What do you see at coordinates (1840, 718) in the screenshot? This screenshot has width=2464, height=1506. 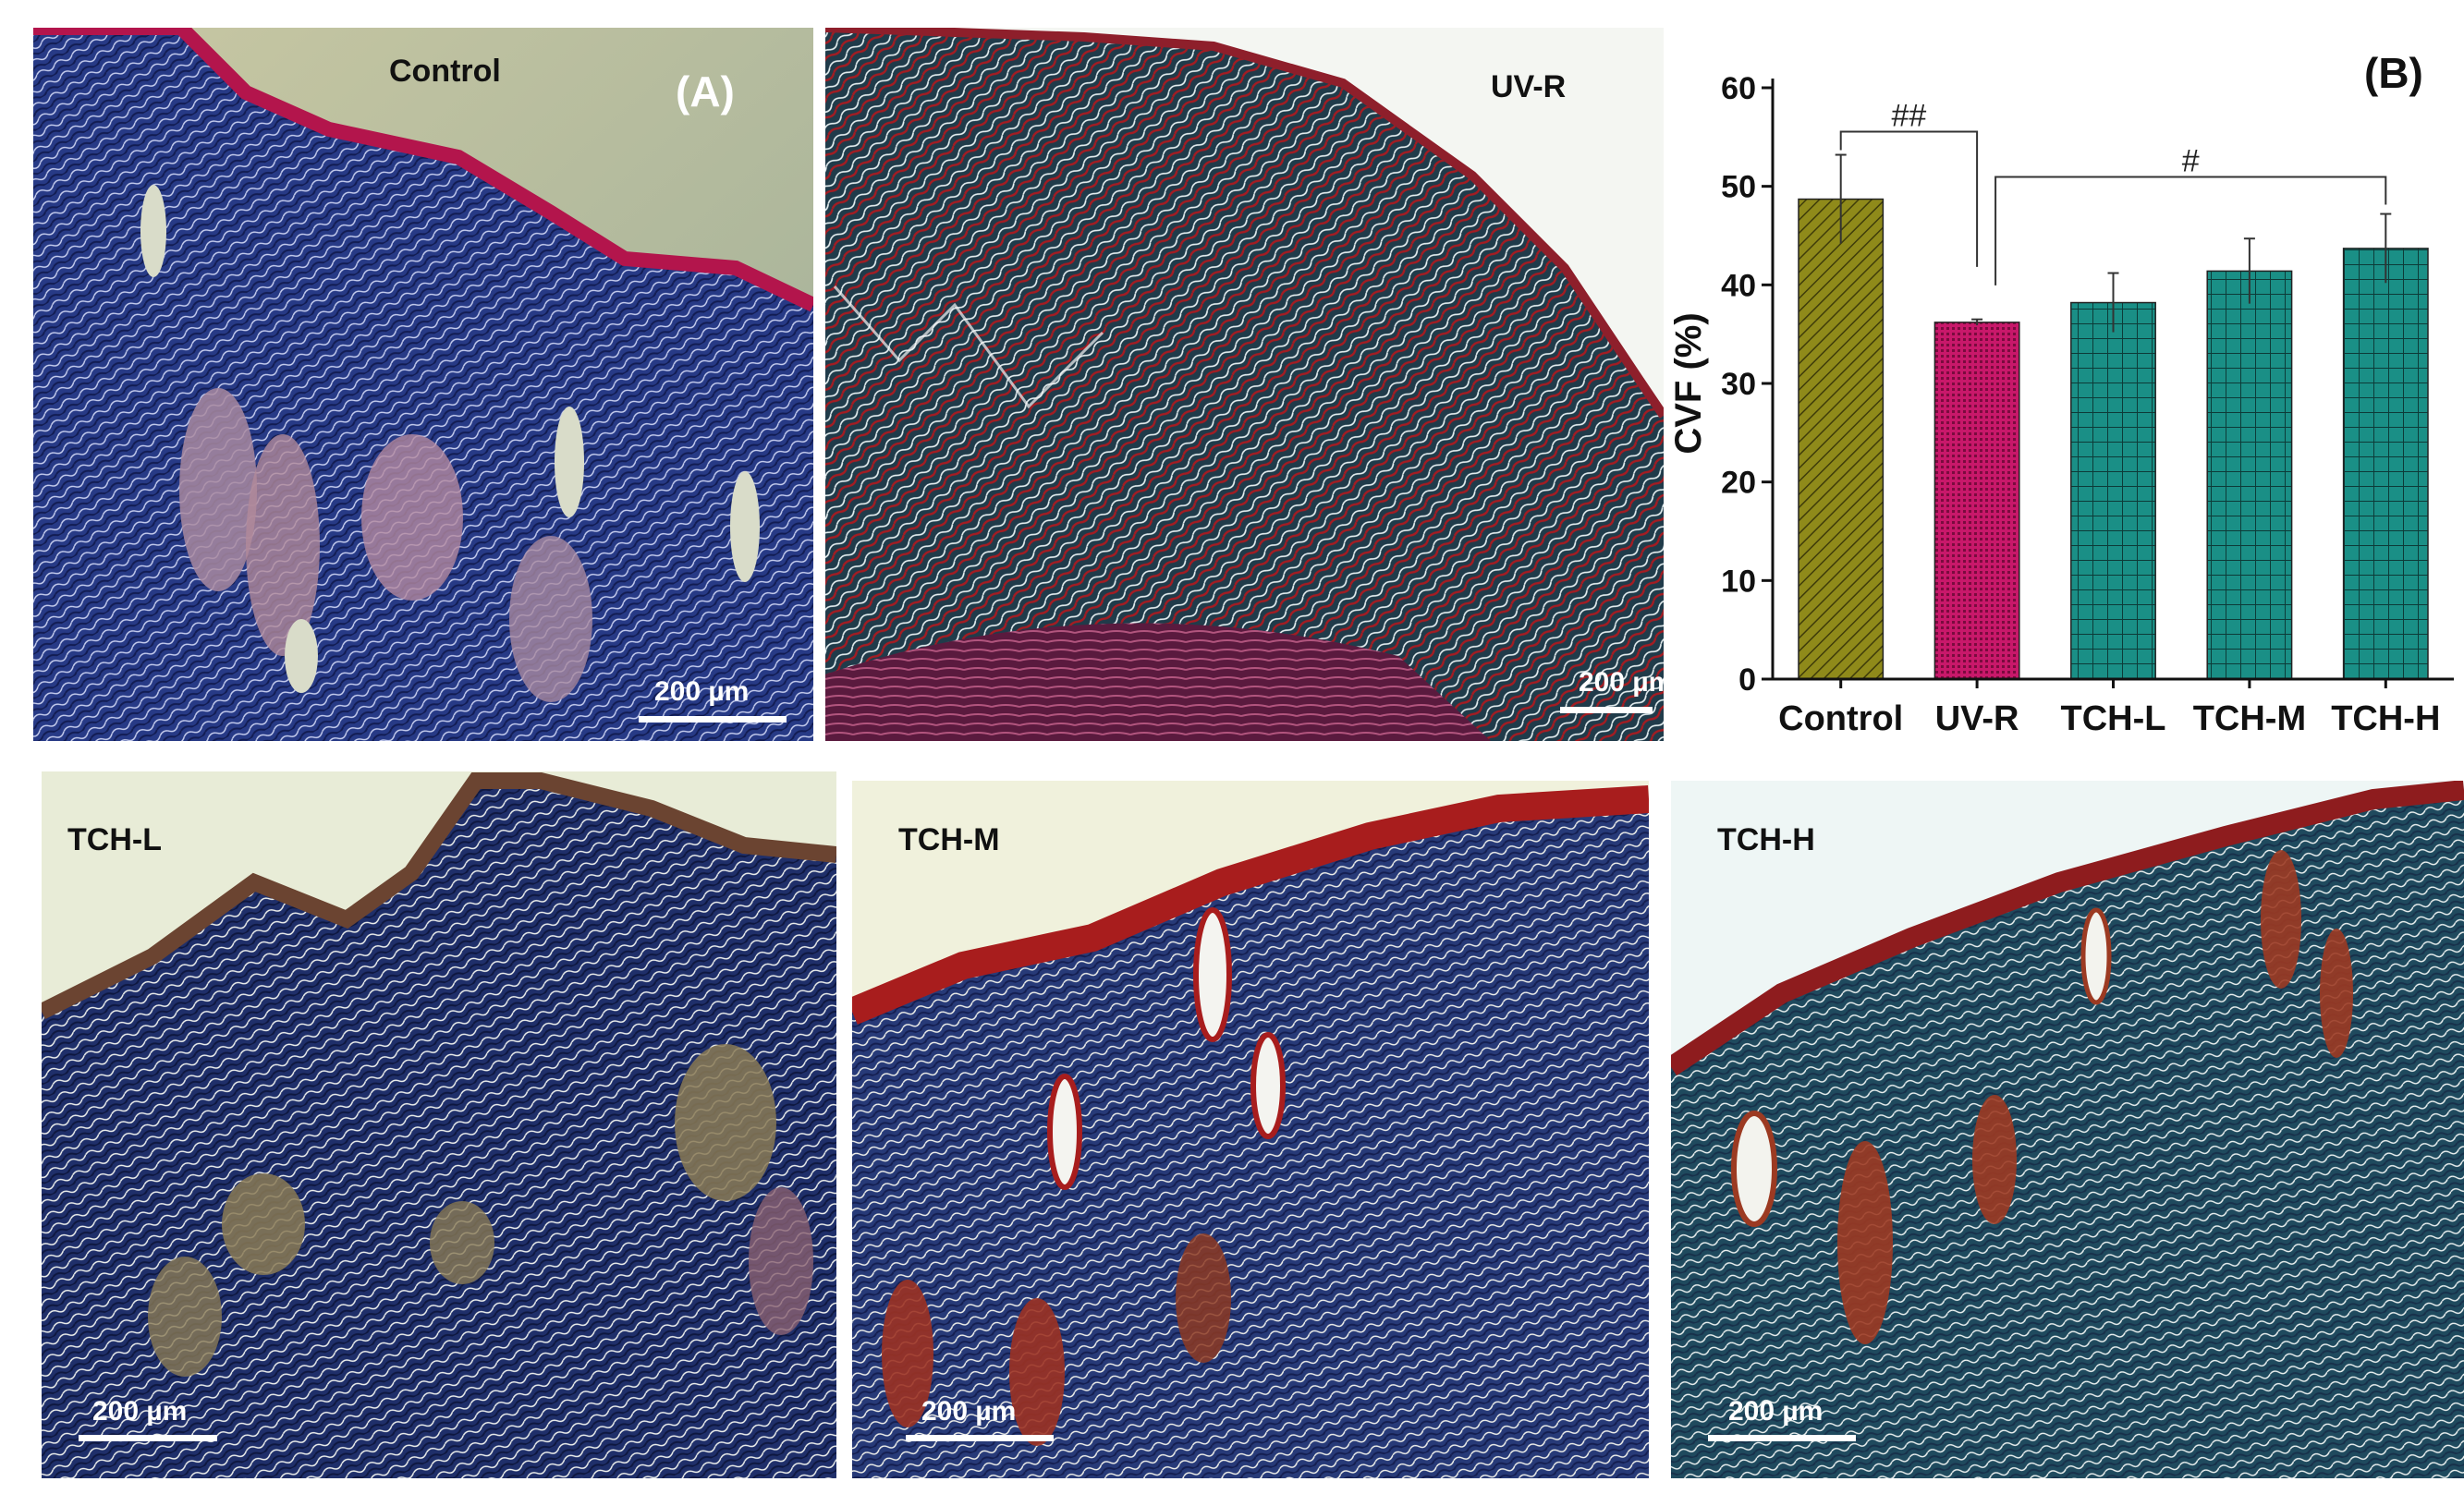 I see `x-tick-label-control: Control` at bounding box center [1840, 718].